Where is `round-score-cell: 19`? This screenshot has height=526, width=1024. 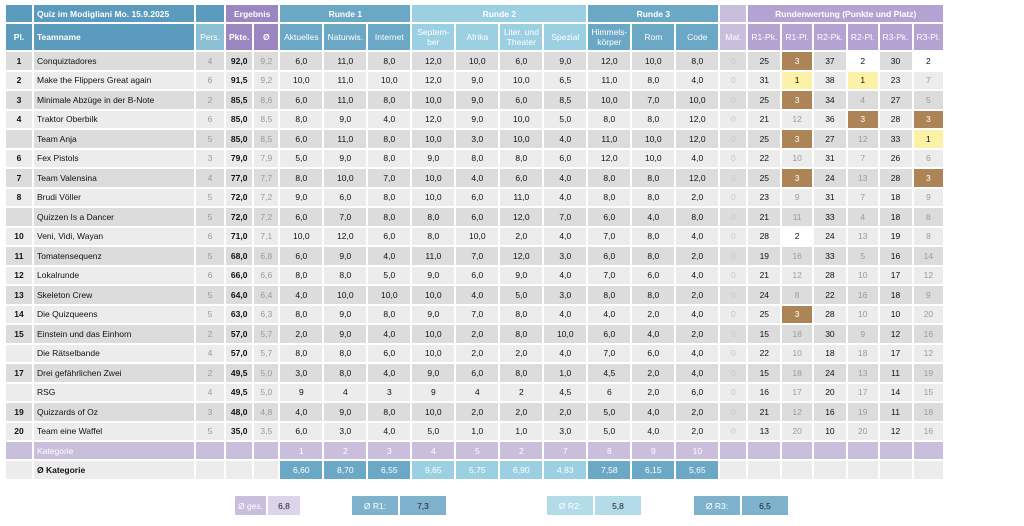
round-score-cell: 19 is located at coordinates (895, 237).